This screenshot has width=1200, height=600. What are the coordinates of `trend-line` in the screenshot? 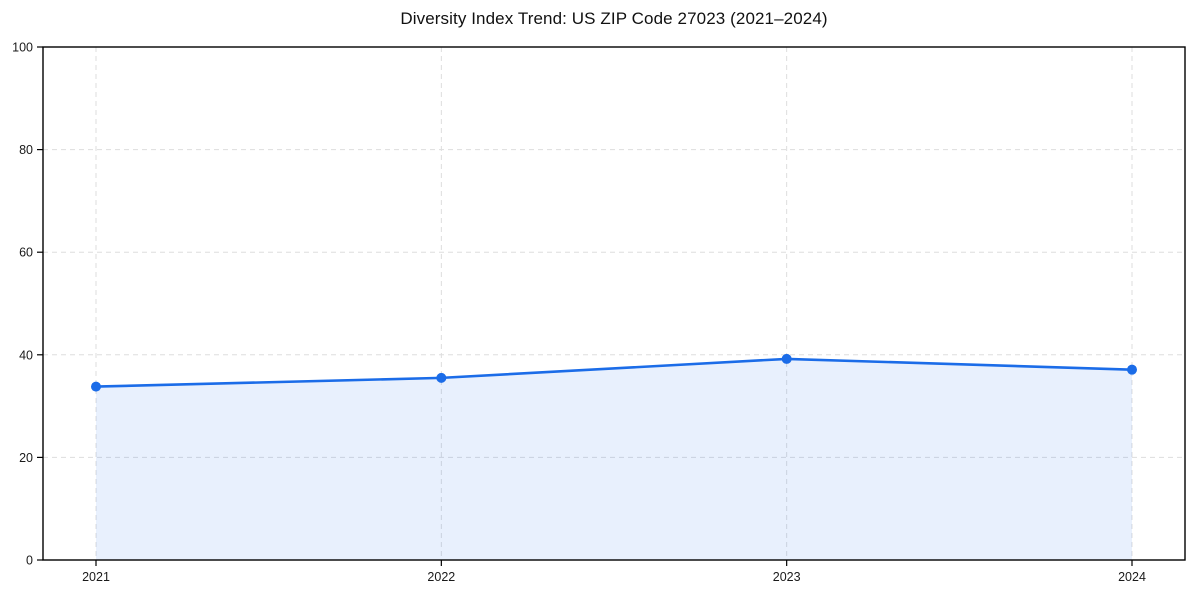 It's located at (614, 372).